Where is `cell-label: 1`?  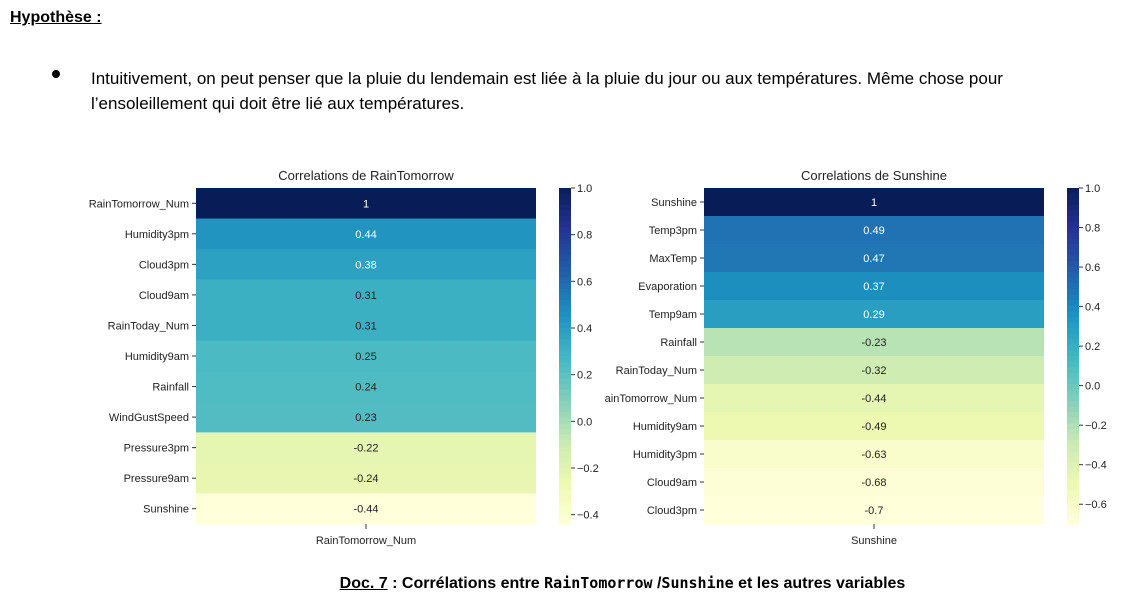
cell-label: 1 is located at coordinates (874, 203).